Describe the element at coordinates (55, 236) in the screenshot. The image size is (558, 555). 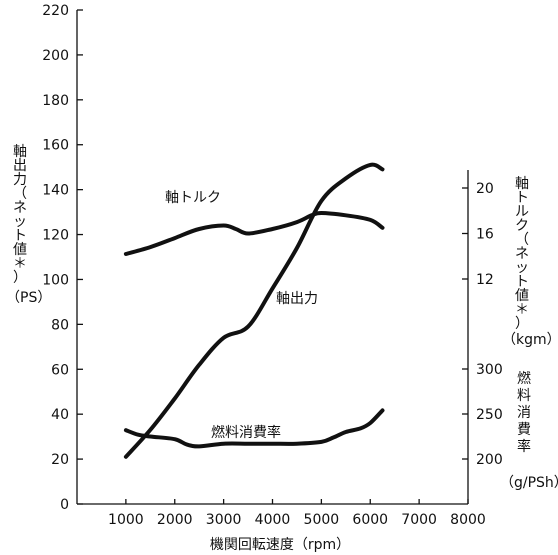
I see `left-tick-label: 120` at that location.